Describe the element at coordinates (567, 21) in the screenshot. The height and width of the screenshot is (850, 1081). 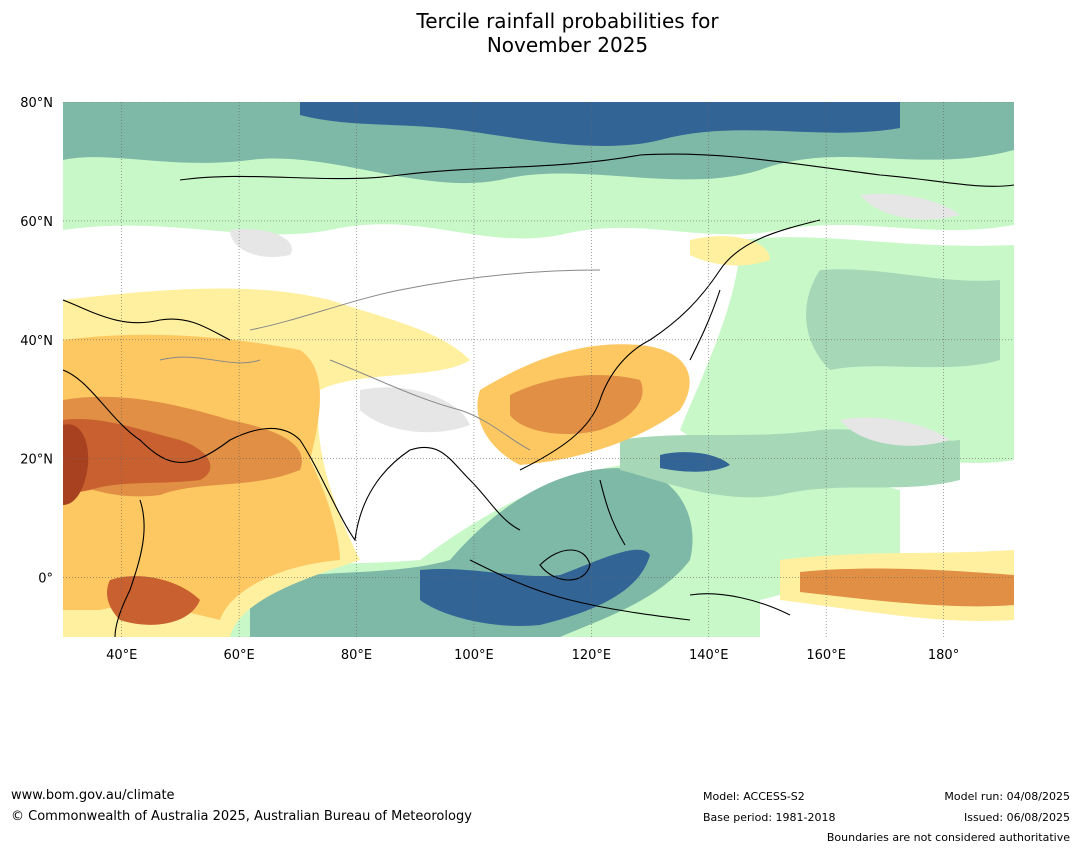
I see `title-line-1: Tercile rainfall probabilities for` at that location.